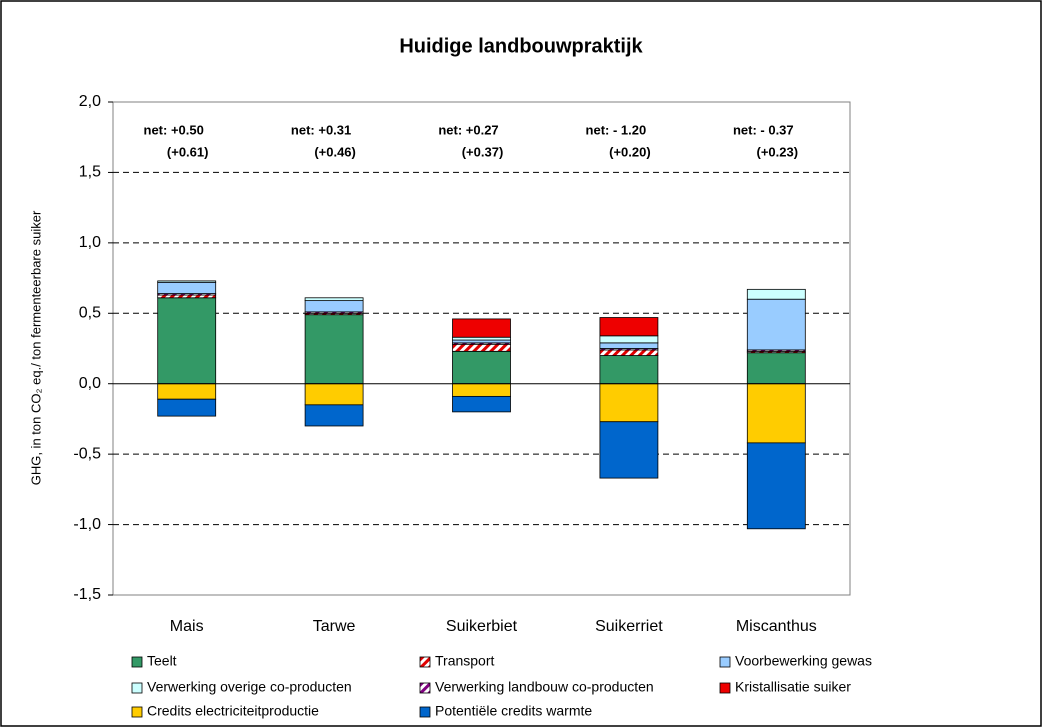 Image resolution: width=1043 pixels, height=728 pixels. Describe the element at coordinates (793, 687) in the screenshot. I see `legend-label: Kristallisatie suiker` at that location.